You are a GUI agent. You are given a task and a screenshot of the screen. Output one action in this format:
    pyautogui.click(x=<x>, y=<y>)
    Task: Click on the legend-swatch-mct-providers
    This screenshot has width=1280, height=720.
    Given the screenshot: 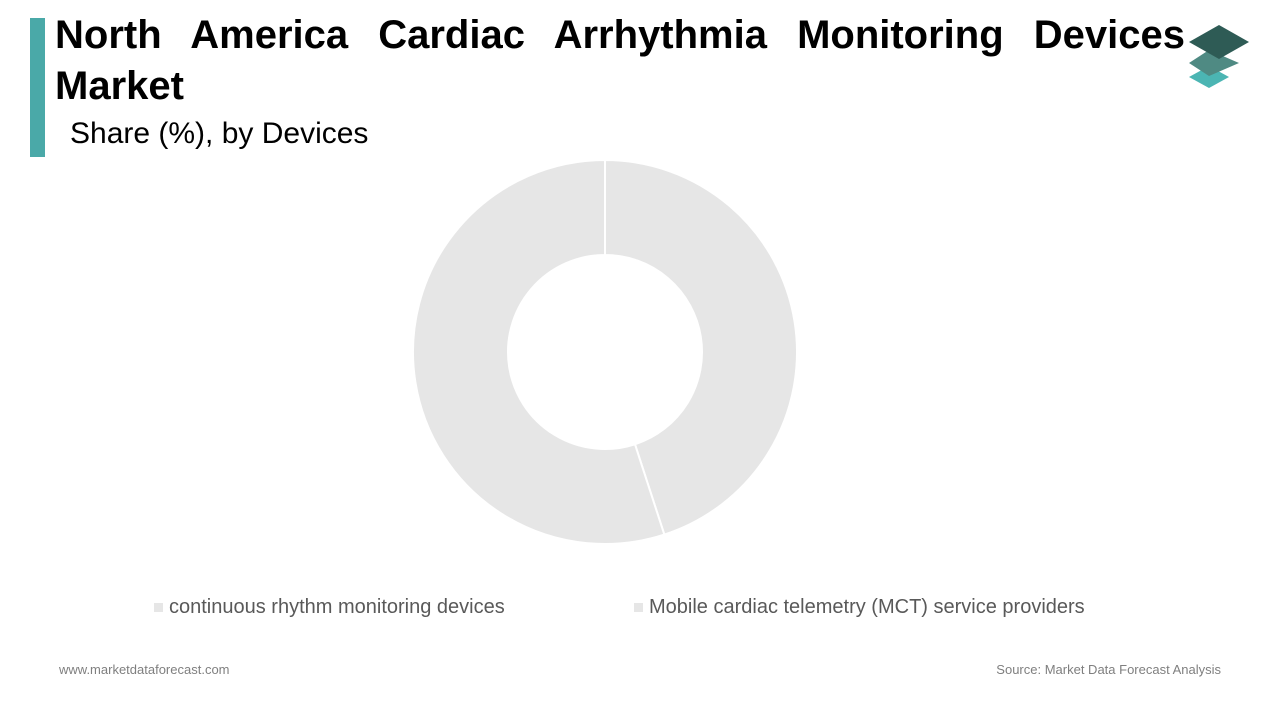 What is the action you would take?
    pyautogui.click(x=638, y=607)
    